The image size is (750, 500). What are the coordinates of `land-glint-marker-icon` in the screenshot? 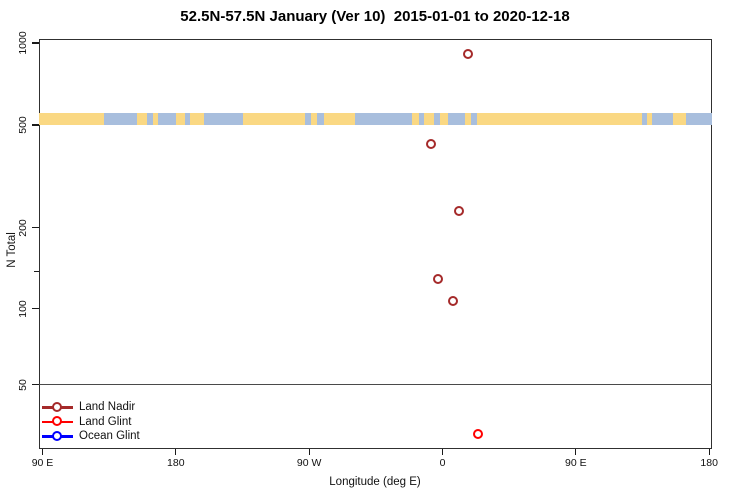 It's located at (57, 421).